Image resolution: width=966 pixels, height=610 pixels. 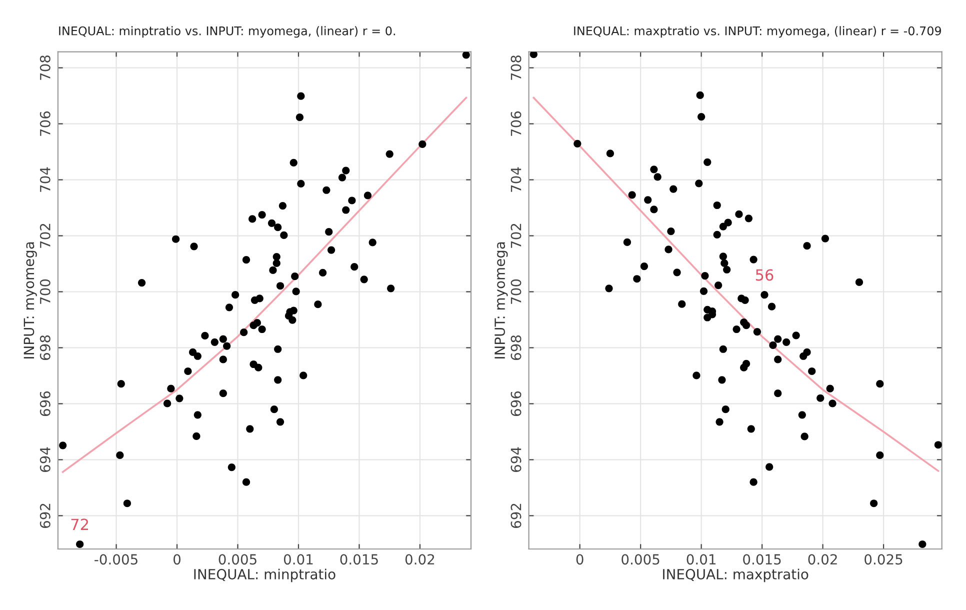 I want to click on x-axis-title: INEQUAL: minptratio, so click(x=265, y=575).